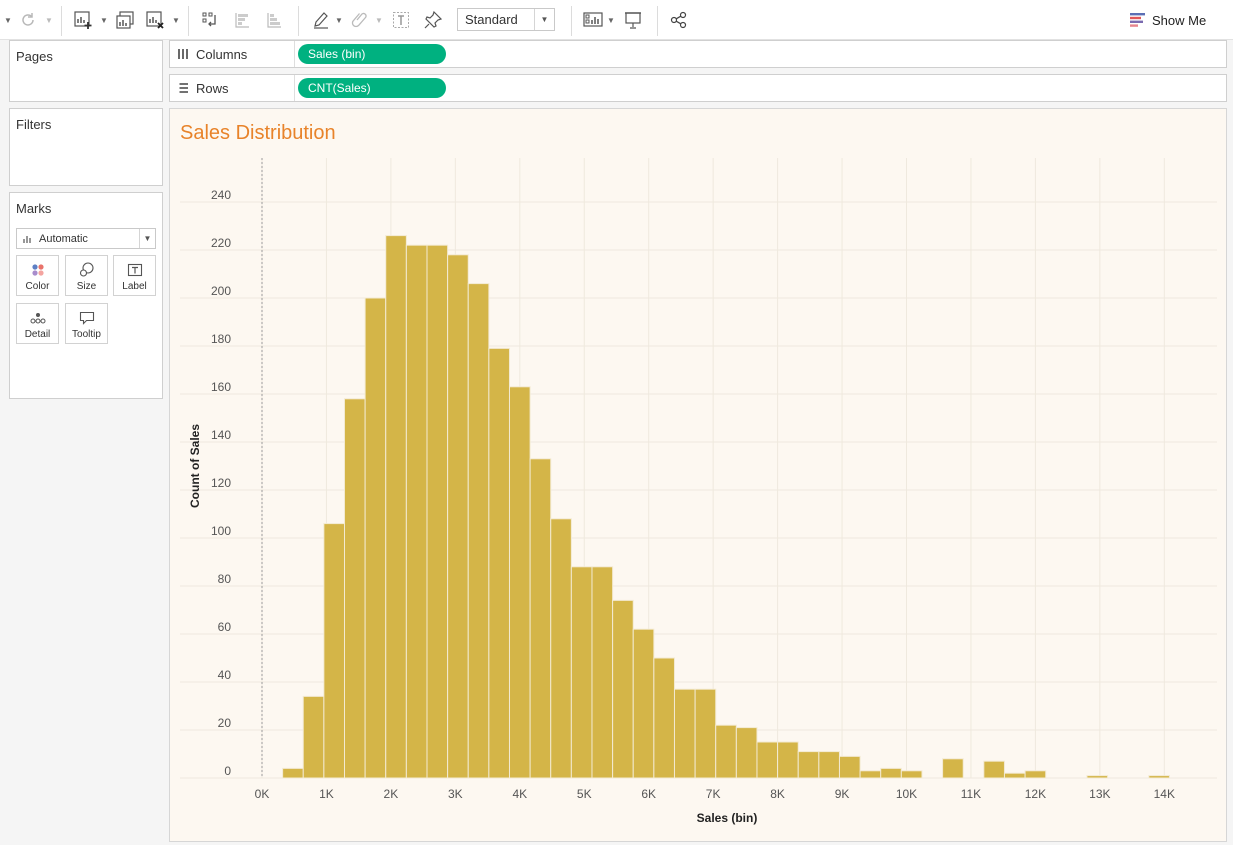  I want to click on clear-dropdown-caret: ▼, so click(176, 20).